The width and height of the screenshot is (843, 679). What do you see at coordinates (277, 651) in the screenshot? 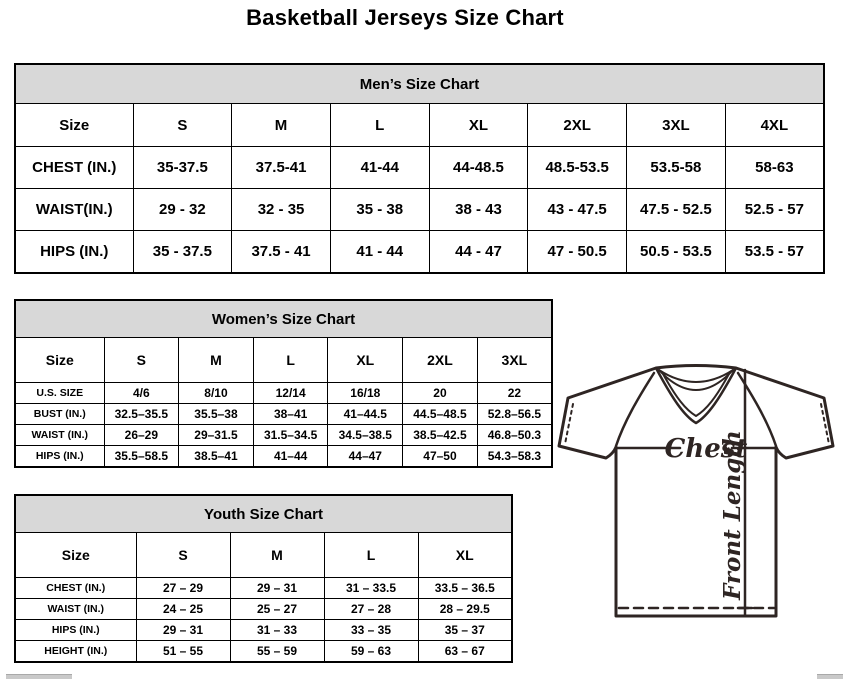
I see `youth-size-cell: 55 – 59` at bounding box center [277, 651].